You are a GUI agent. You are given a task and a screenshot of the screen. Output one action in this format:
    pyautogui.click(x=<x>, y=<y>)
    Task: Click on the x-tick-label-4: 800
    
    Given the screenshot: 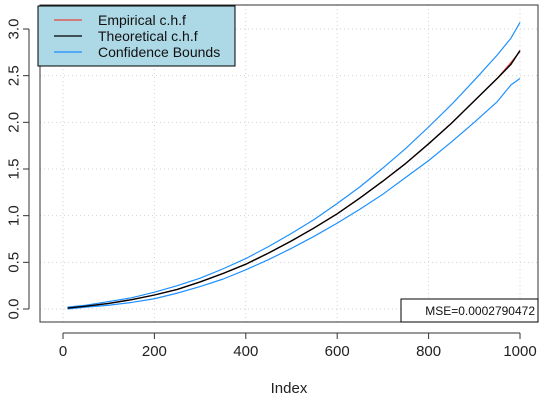 What is the action you would take?
    pyautogui.click(x=428, y=351)
    